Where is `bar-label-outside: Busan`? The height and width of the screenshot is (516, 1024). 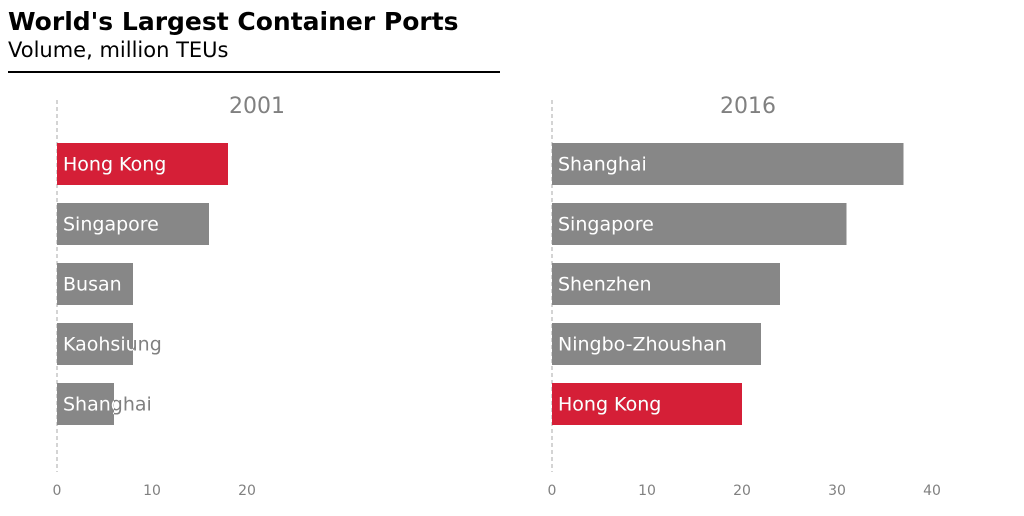
bar-label-outside: Busan is located at coordinates (92, 285).